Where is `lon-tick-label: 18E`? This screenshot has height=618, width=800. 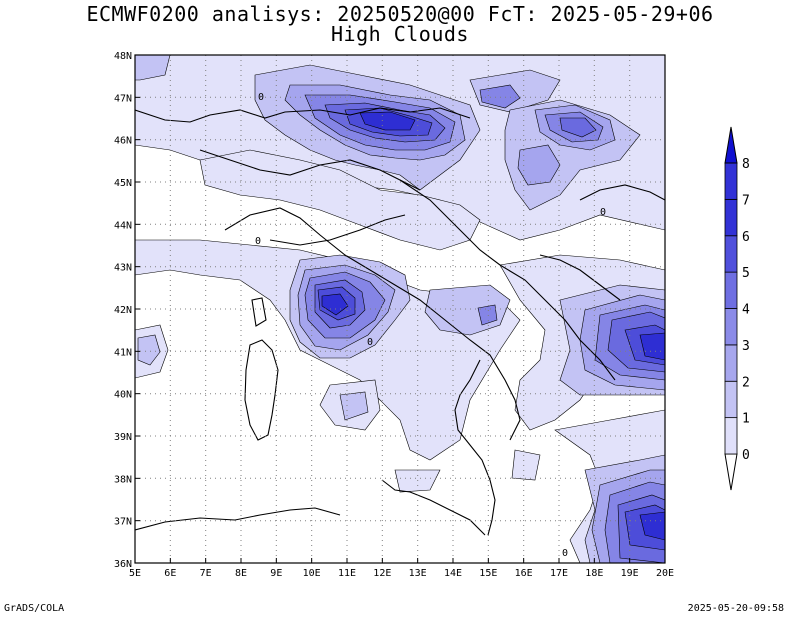 lon-tick-label: 18E is located at coordinates (594, 573).